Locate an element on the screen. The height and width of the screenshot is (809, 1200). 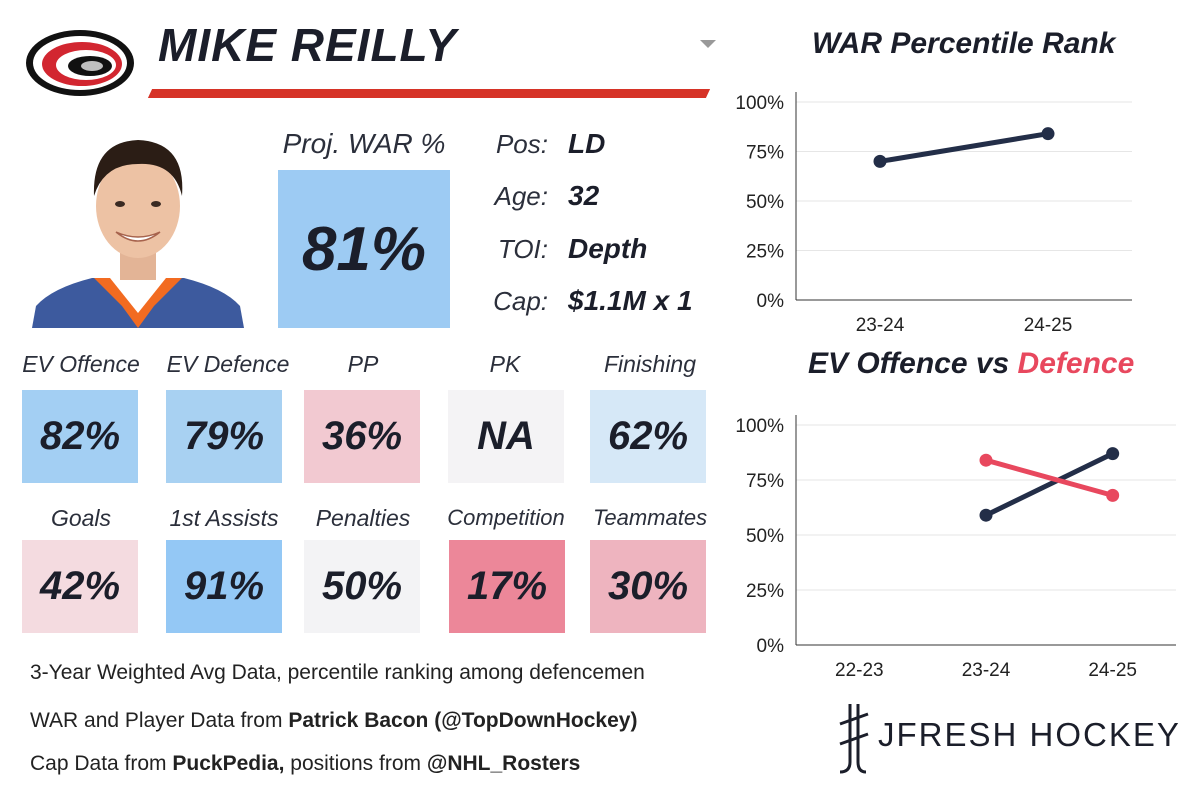
footnote-positions-source: @NHL_Rosters is located at coordinates (503, 763).